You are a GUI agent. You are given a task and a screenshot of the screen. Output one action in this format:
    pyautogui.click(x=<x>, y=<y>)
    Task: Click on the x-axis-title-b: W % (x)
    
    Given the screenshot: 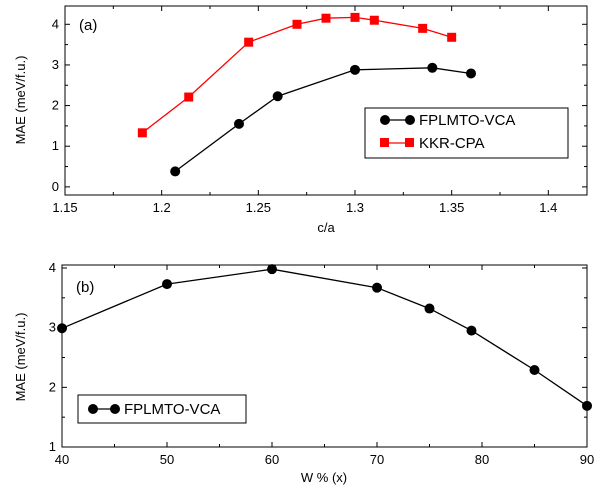 What is the action you would take?
    pyautogui.click(x=324, y=477)
    